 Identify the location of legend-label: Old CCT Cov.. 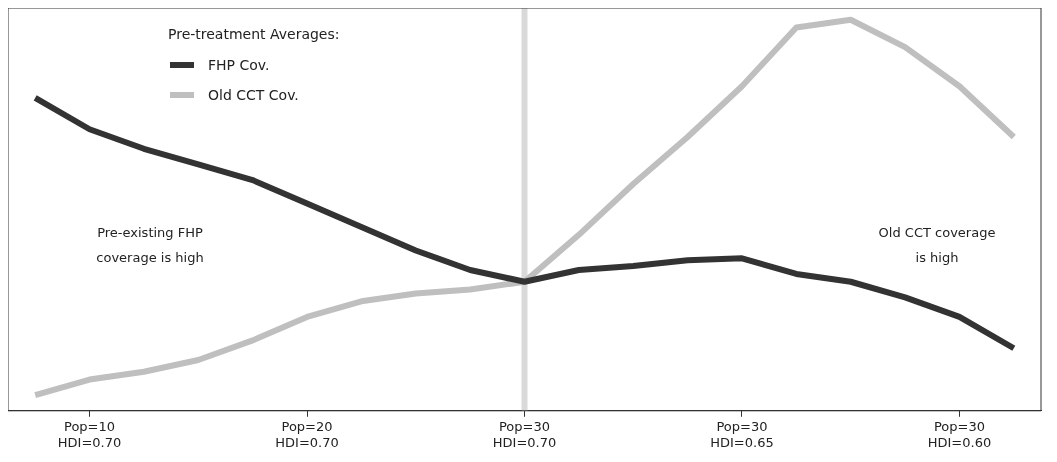
(253, 95).